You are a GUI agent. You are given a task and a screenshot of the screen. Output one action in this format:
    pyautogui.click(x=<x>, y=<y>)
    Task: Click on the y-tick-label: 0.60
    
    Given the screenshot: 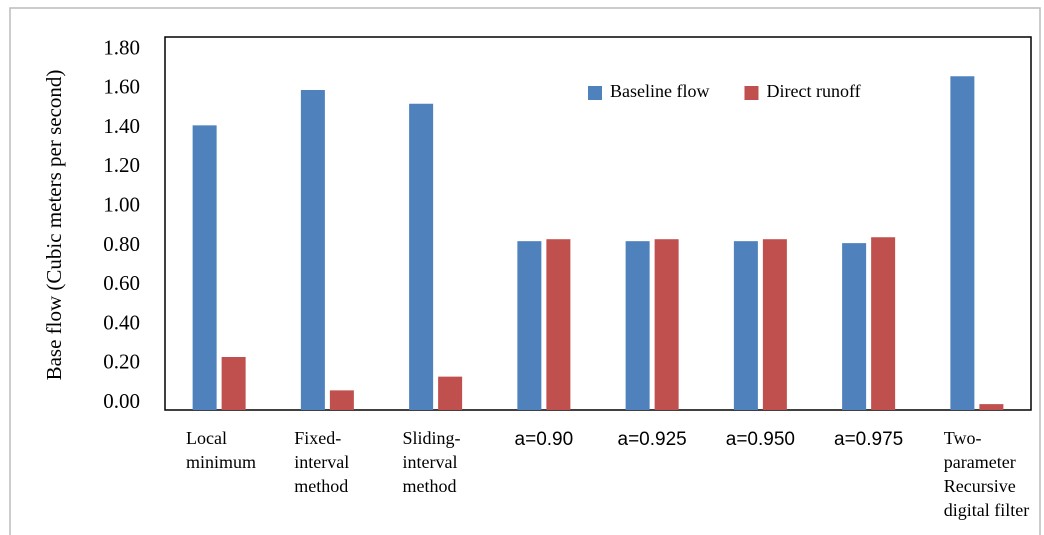 What is the action you would take?
    pyautogui.click(x=121, y=283)
    